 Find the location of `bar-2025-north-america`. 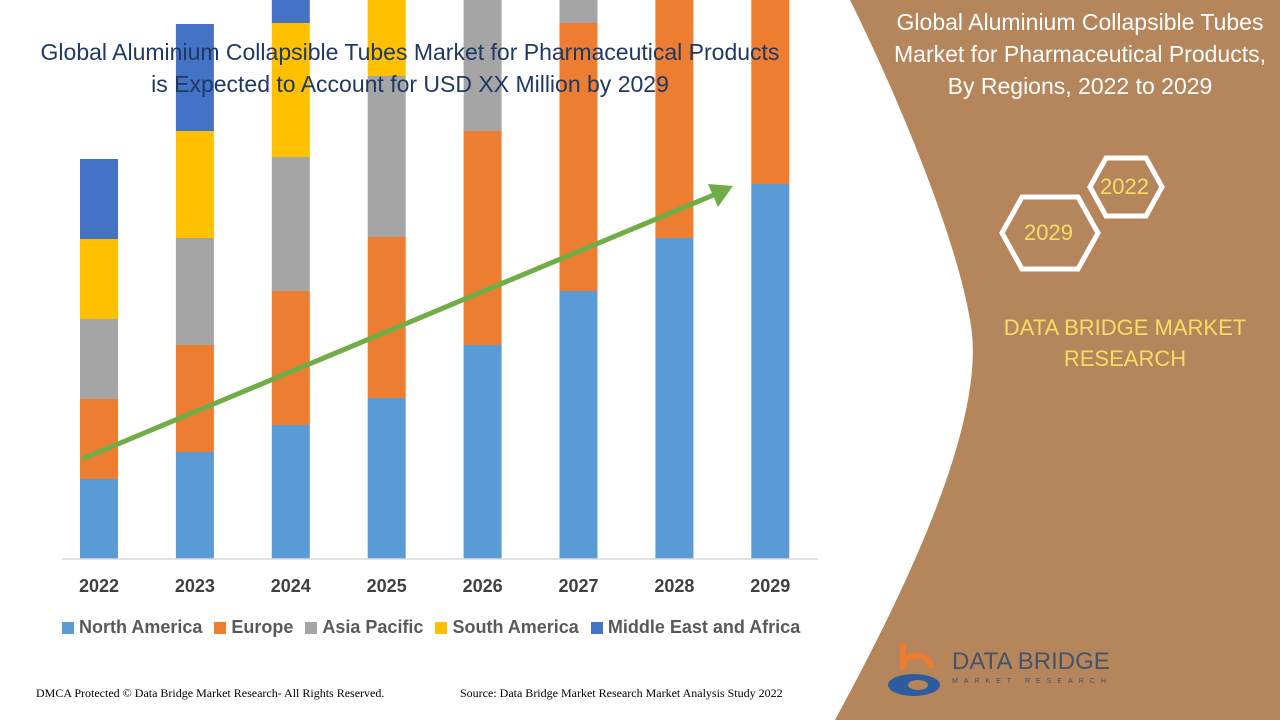

bar-2025-north-america is located at coordinates (386, 478).